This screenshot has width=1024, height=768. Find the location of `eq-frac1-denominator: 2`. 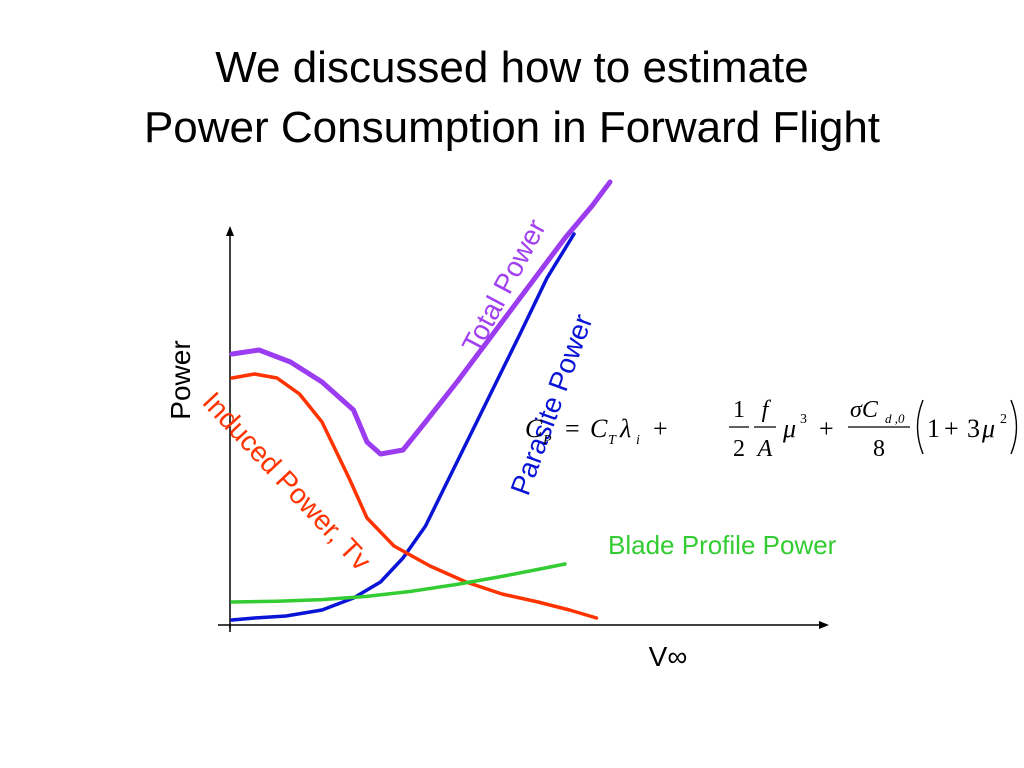

eq-frac1-denominator: 2 is located at coordinates (739, 449).